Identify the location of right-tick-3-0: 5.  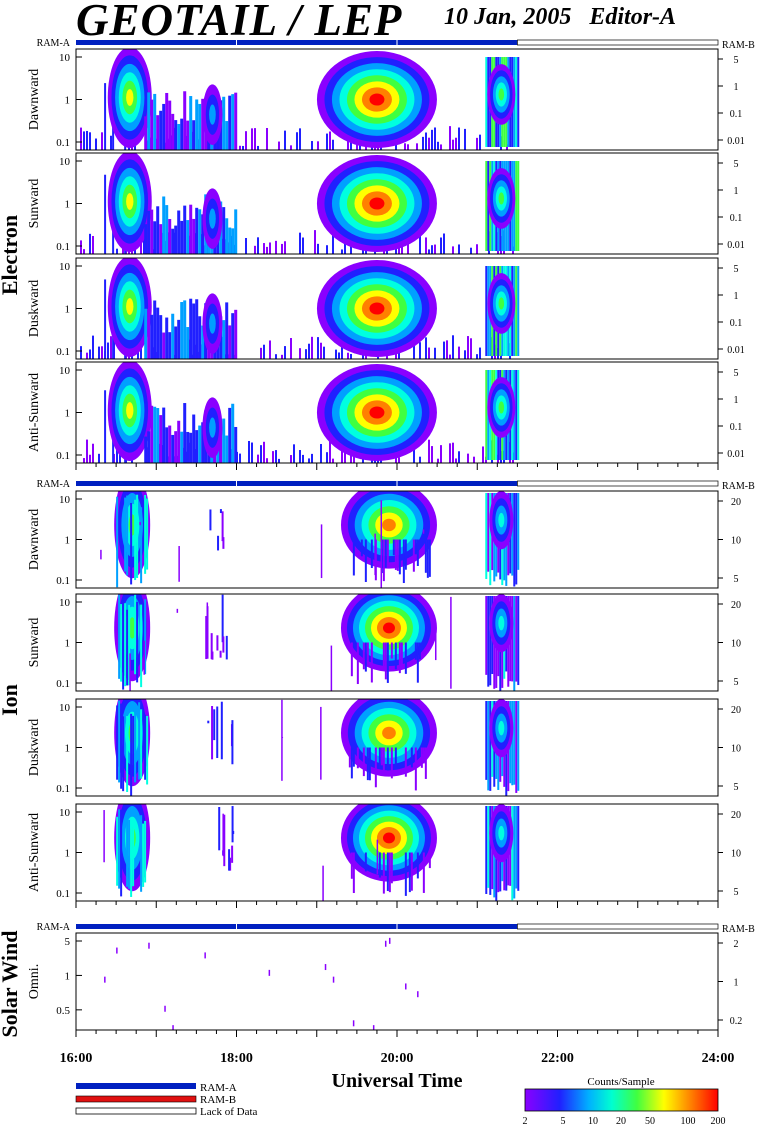
(736, 373).